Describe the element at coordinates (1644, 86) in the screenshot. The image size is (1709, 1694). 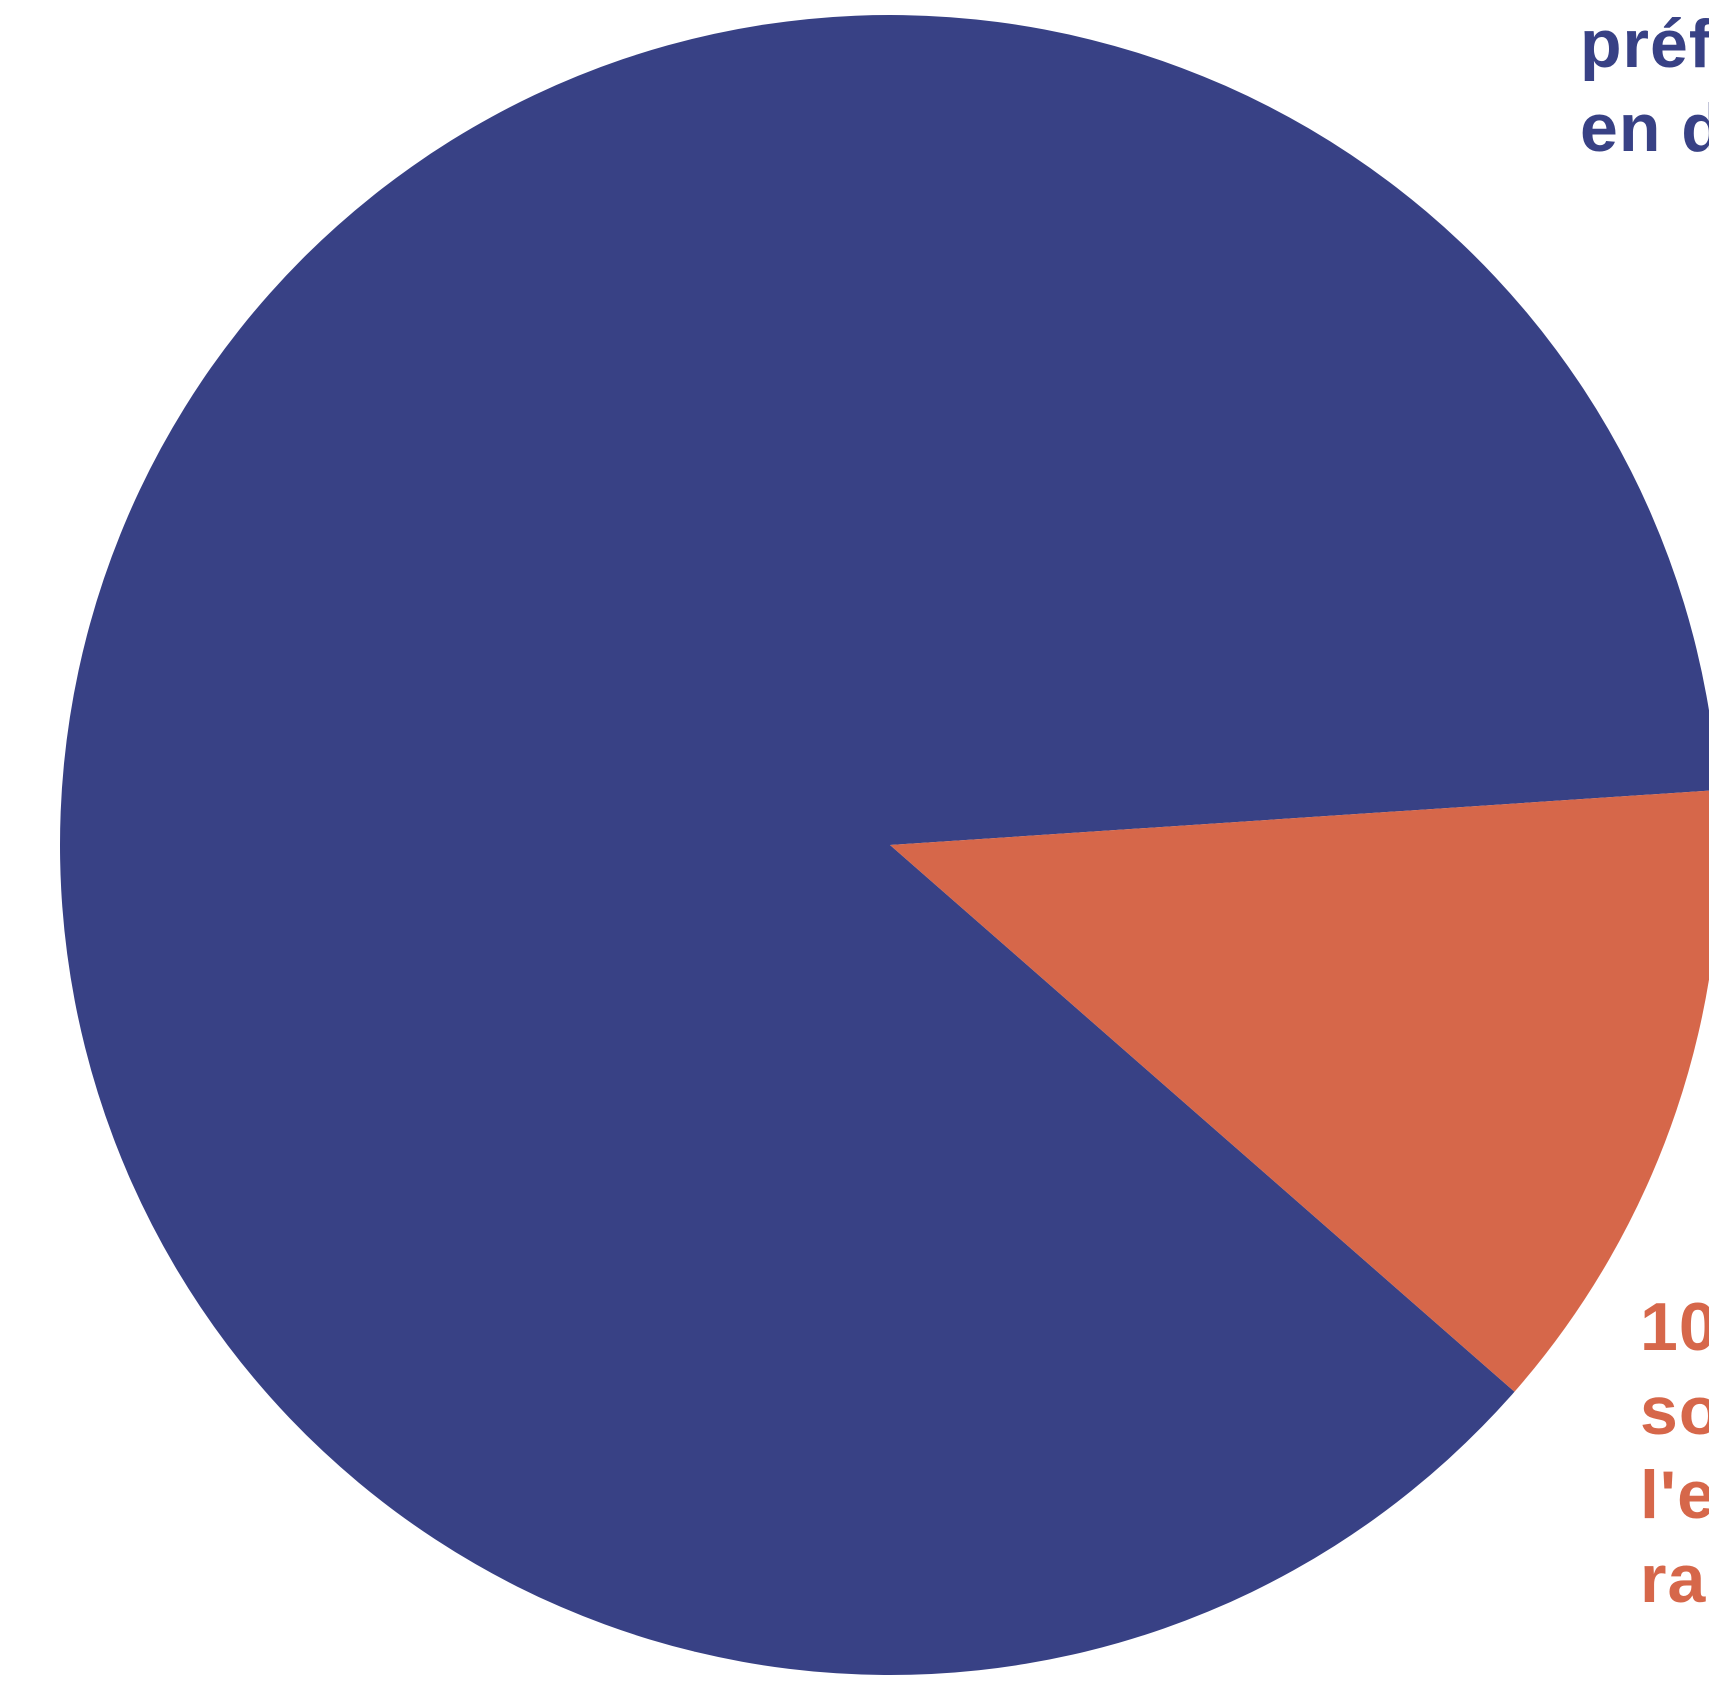
I see `slice-label-major: préf en d` at that location.